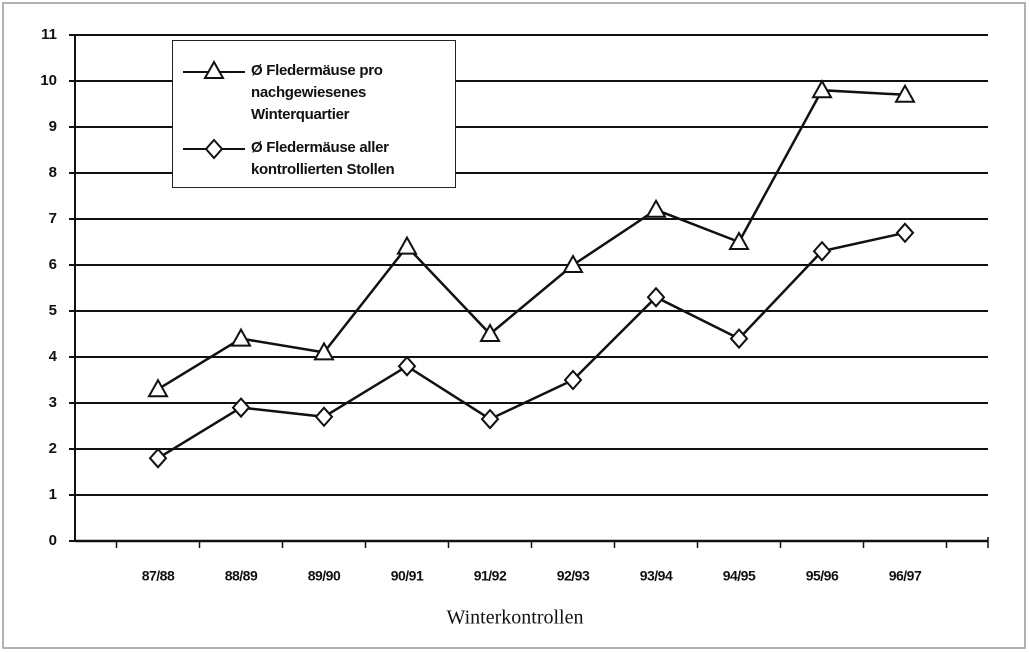 This screenshot has height=652, width=1029. Describe the element at coordinates (573, 576) in the screenshot. I see `x-tick-label: 92/93` at that location.